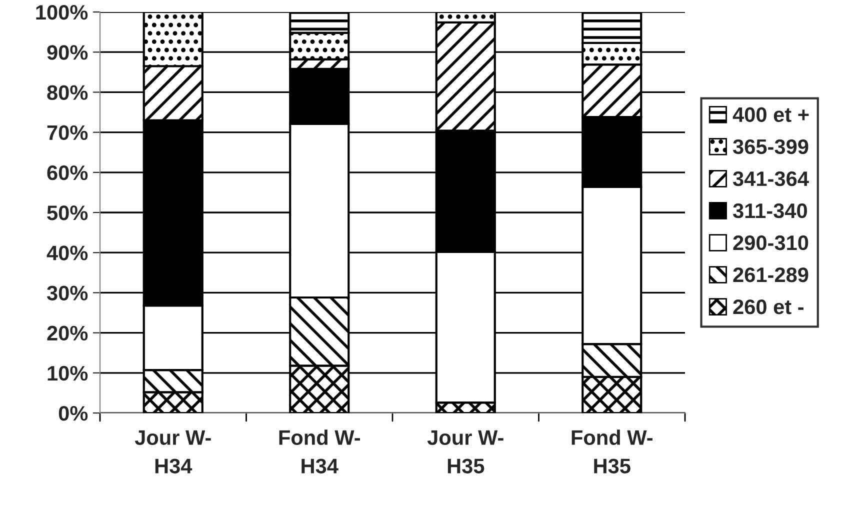 The image size is (850, 508). I want to click on x-tick-label: Jour W- H34, so click(172, 452).